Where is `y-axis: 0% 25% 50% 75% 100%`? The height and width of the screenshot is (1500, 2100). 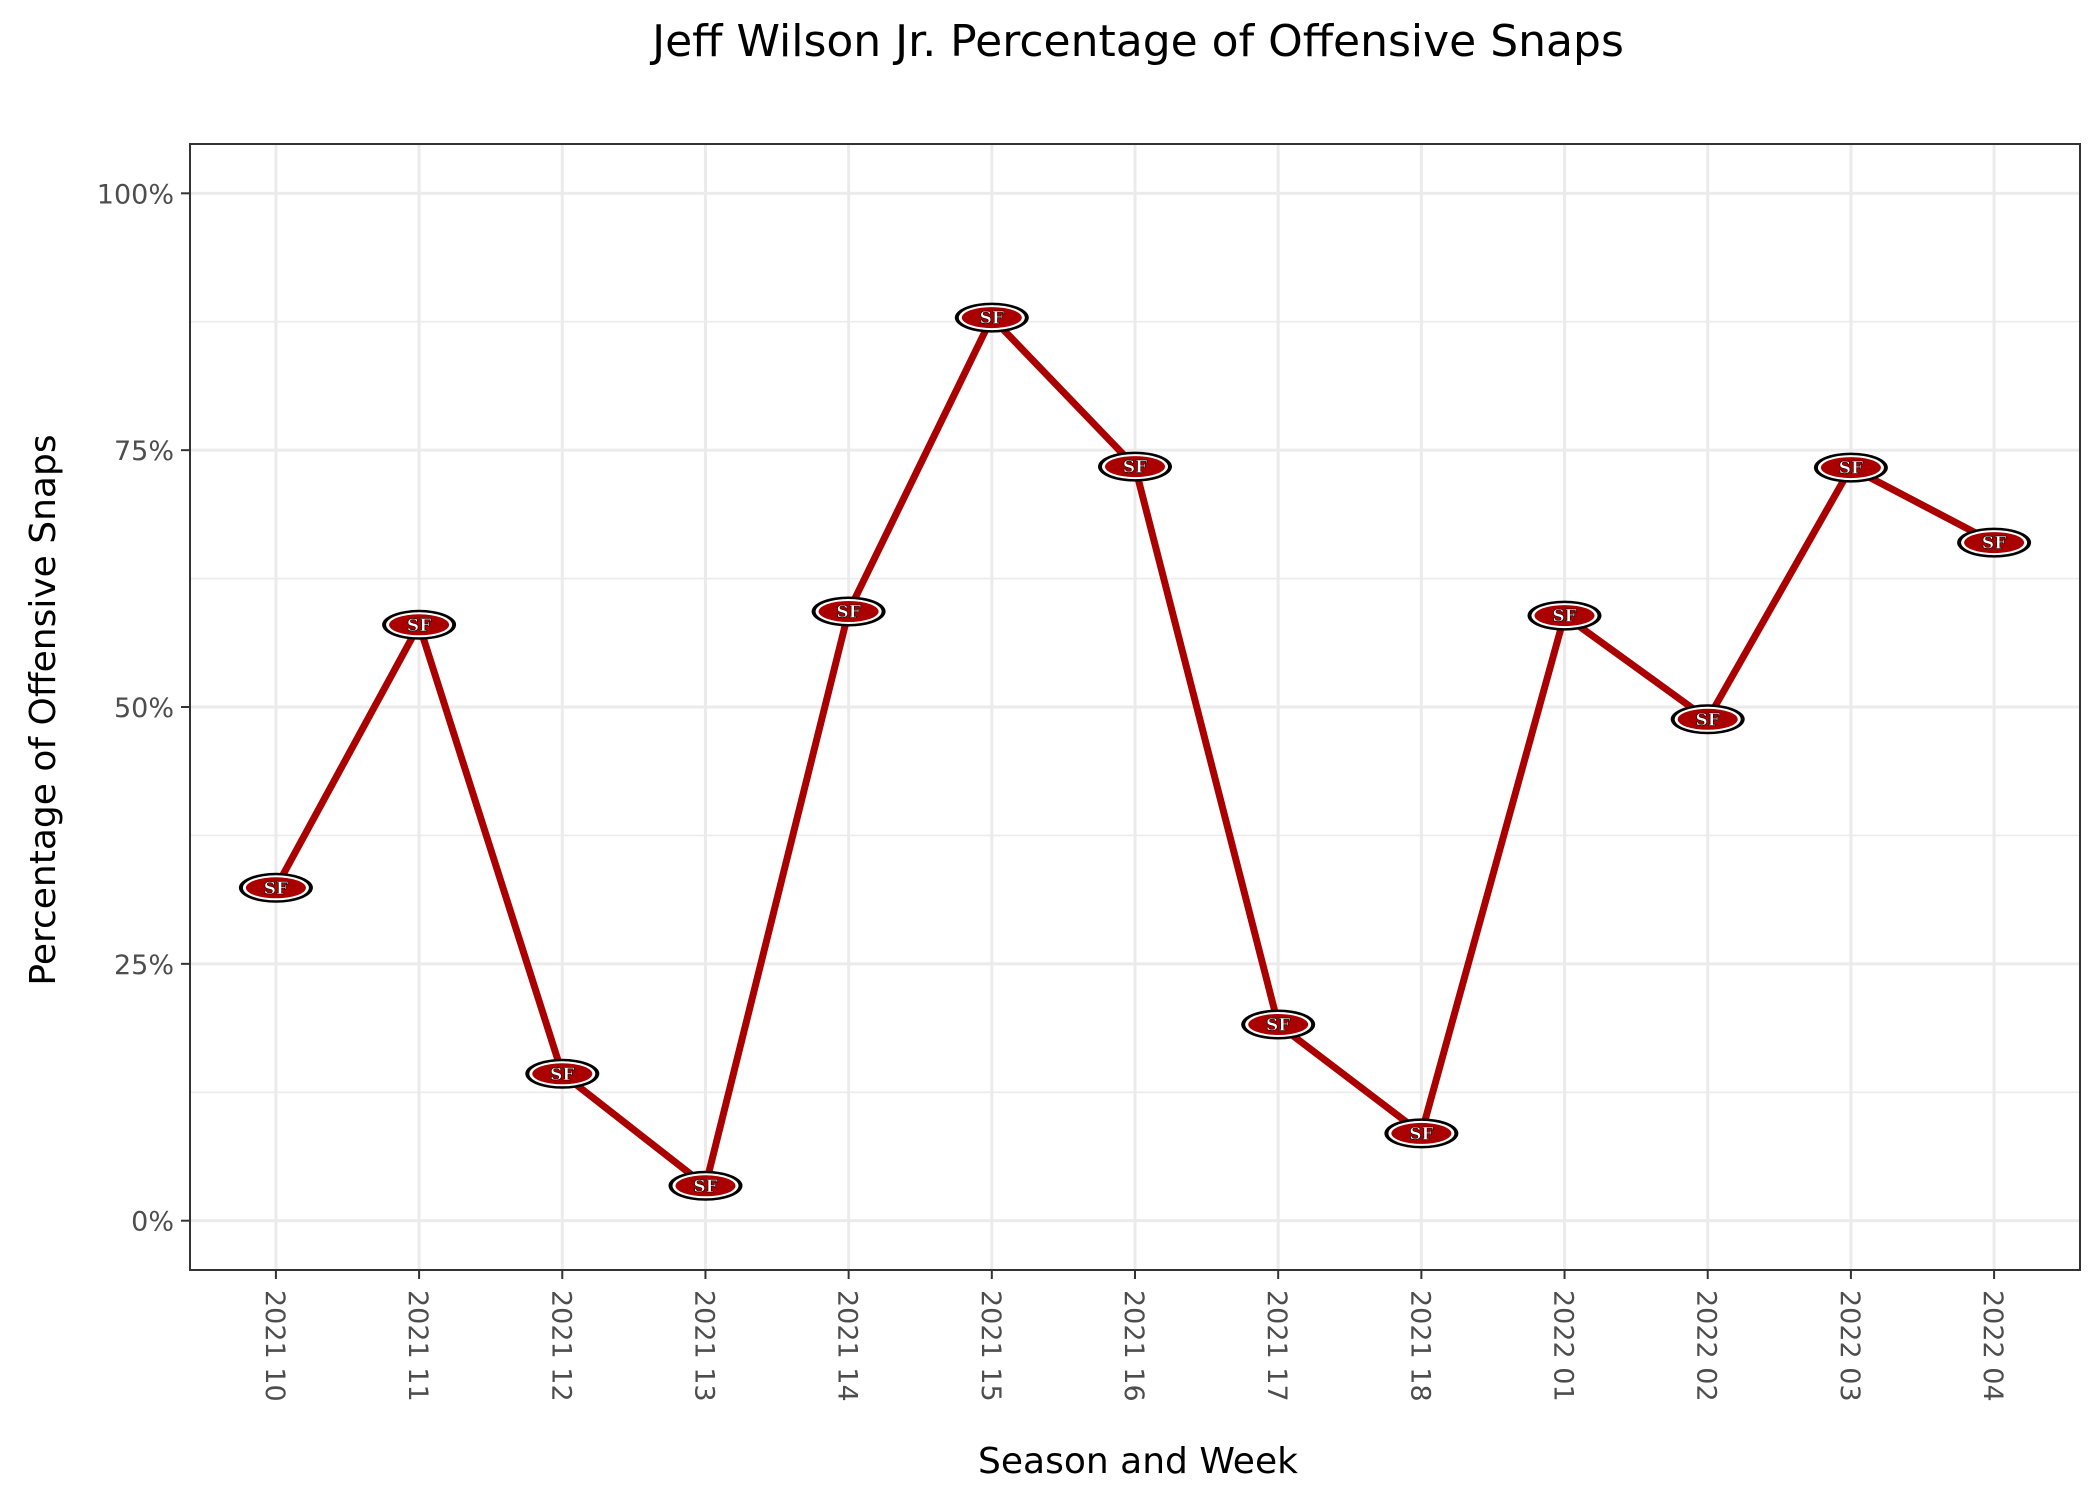
y-axis: 0% 25% 50% 75% 100% is located at coordinates (143, 708).